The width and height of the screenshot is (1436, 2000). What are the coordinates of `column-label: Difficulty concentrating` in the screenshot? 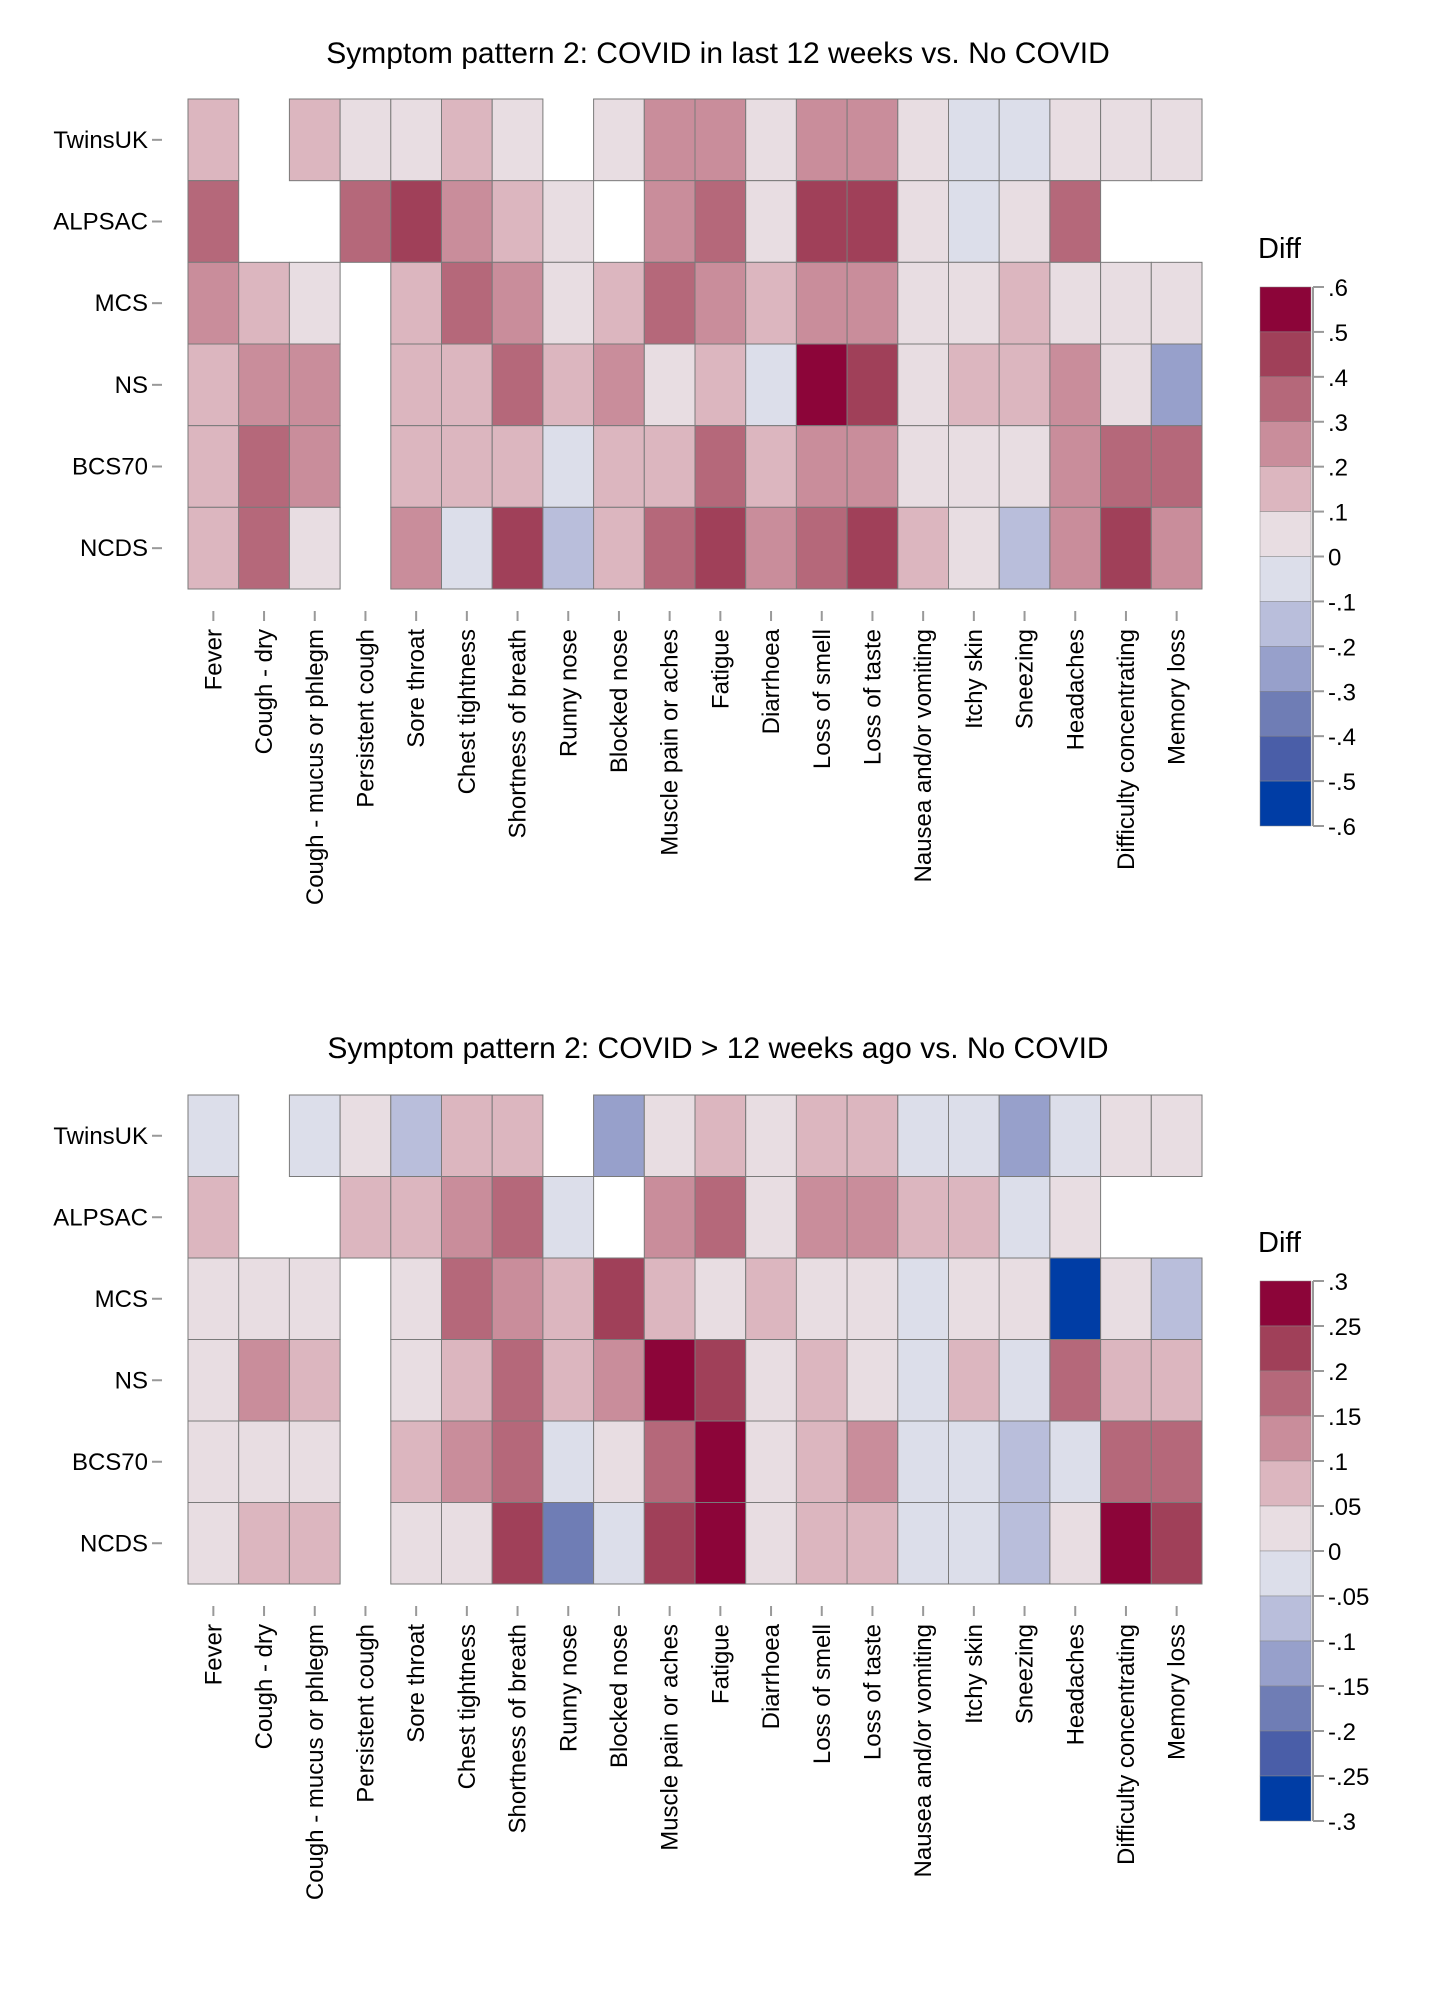 It's located at (1126, 749).